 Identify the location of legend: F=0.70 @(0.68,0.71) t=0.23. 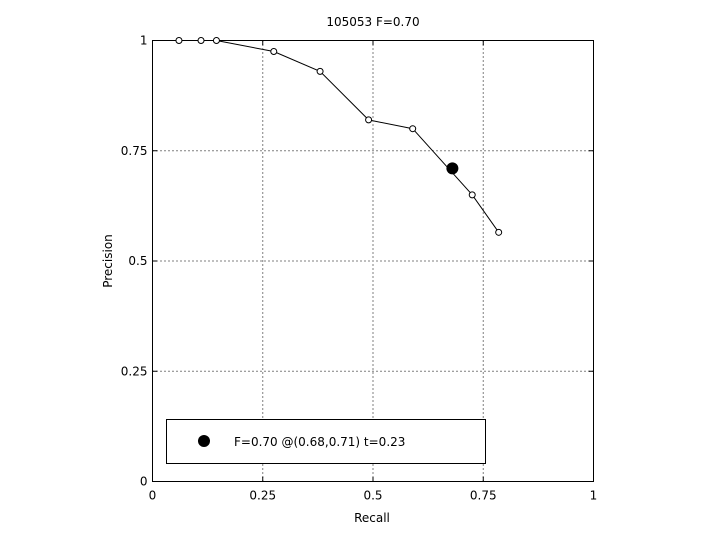
(326, 441).